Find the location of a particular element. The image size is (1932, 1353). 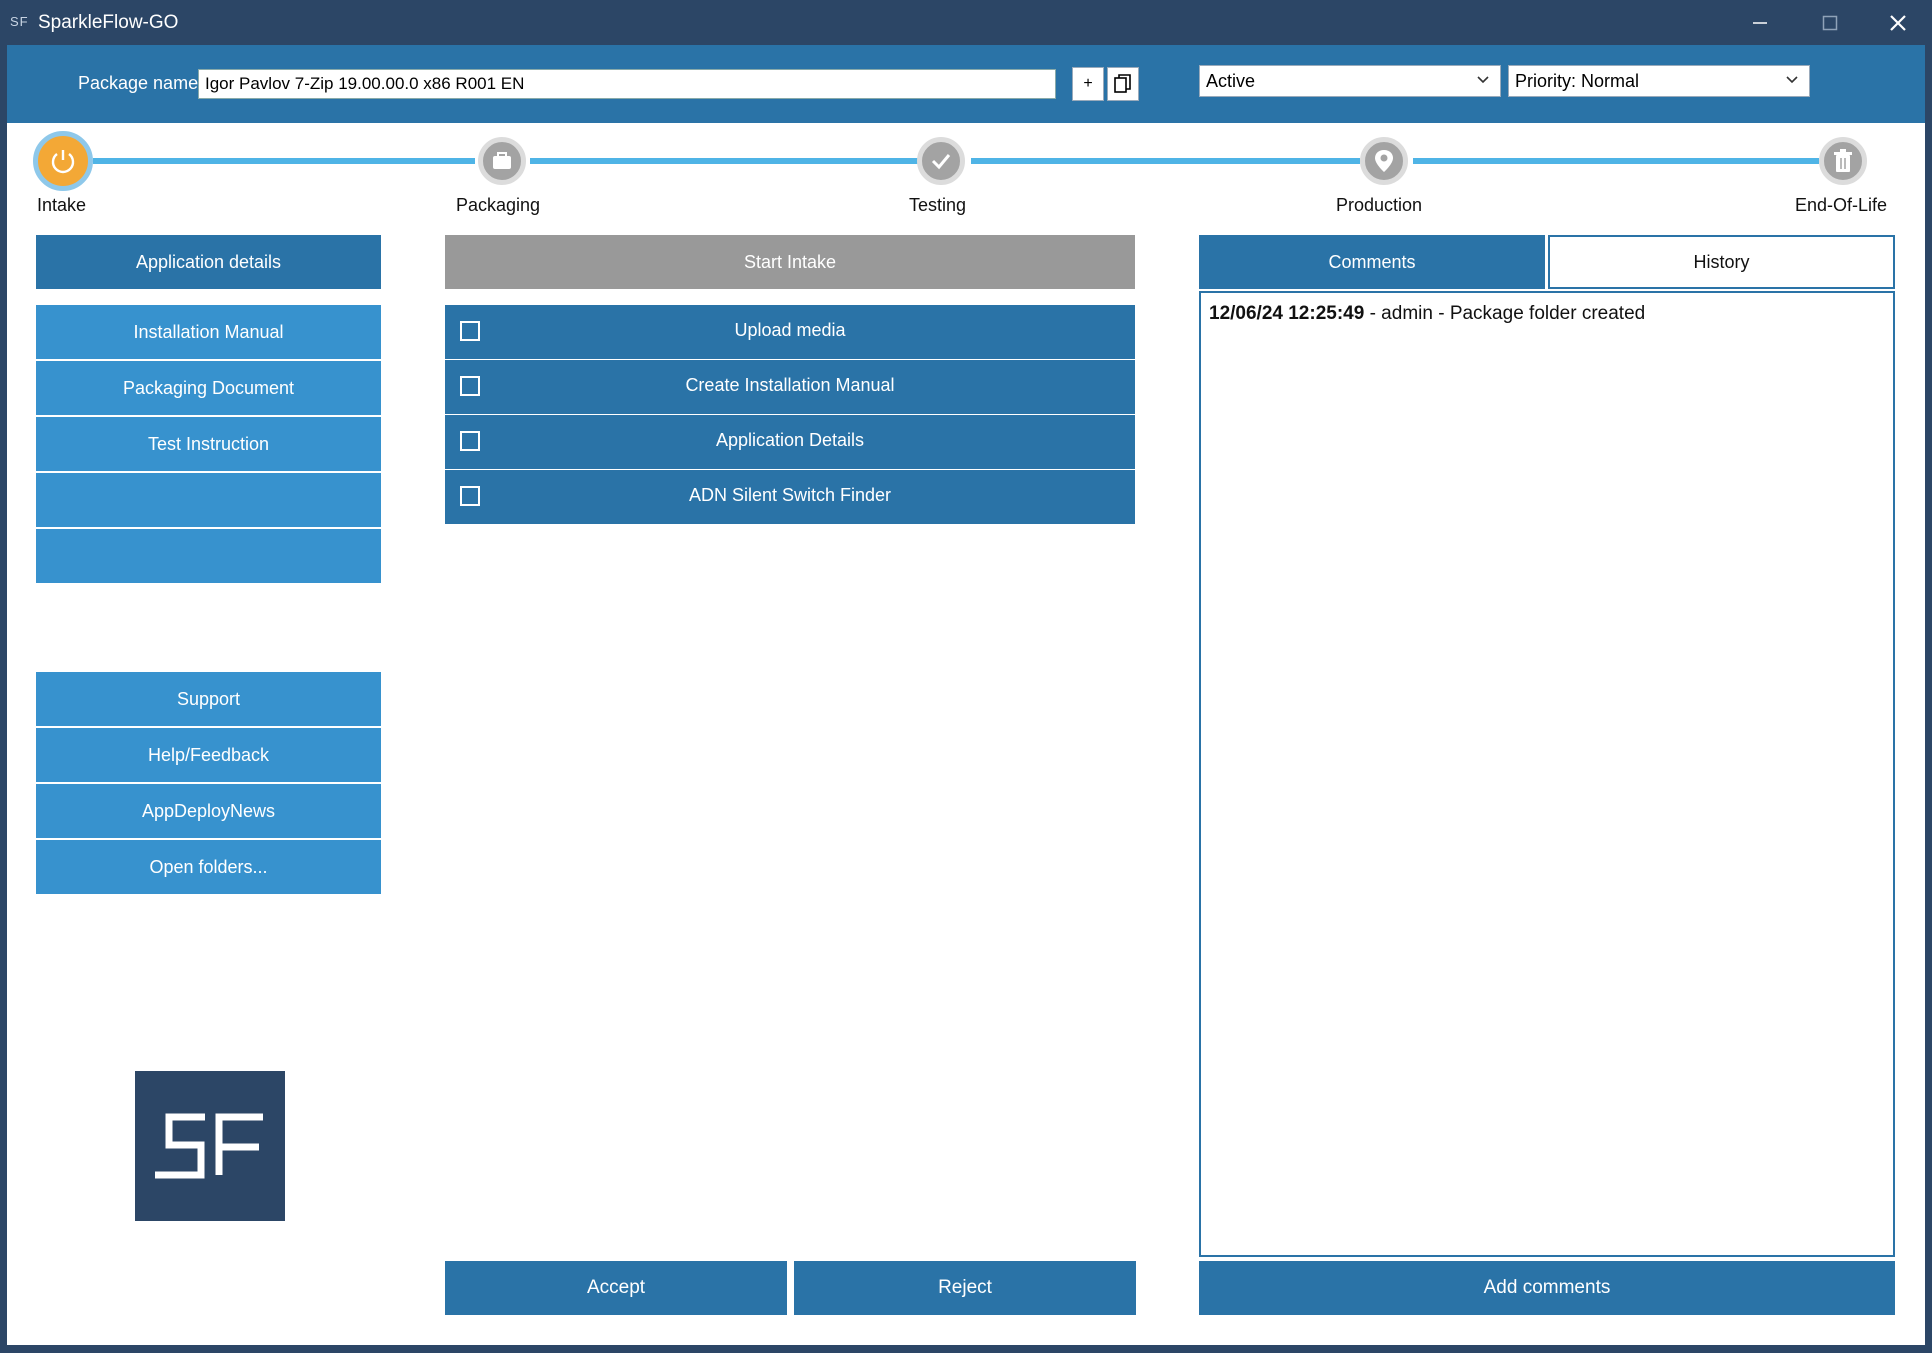

status-value: Active is located at coordinates (1231, 81).